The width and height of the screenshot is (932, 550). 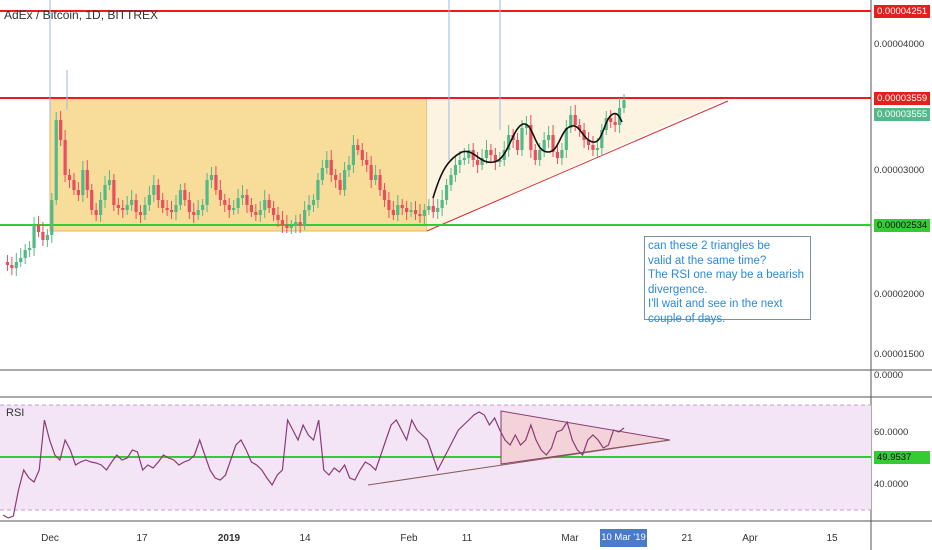 I want to click on time-axis-label: 14, so click(x=305, y=538).